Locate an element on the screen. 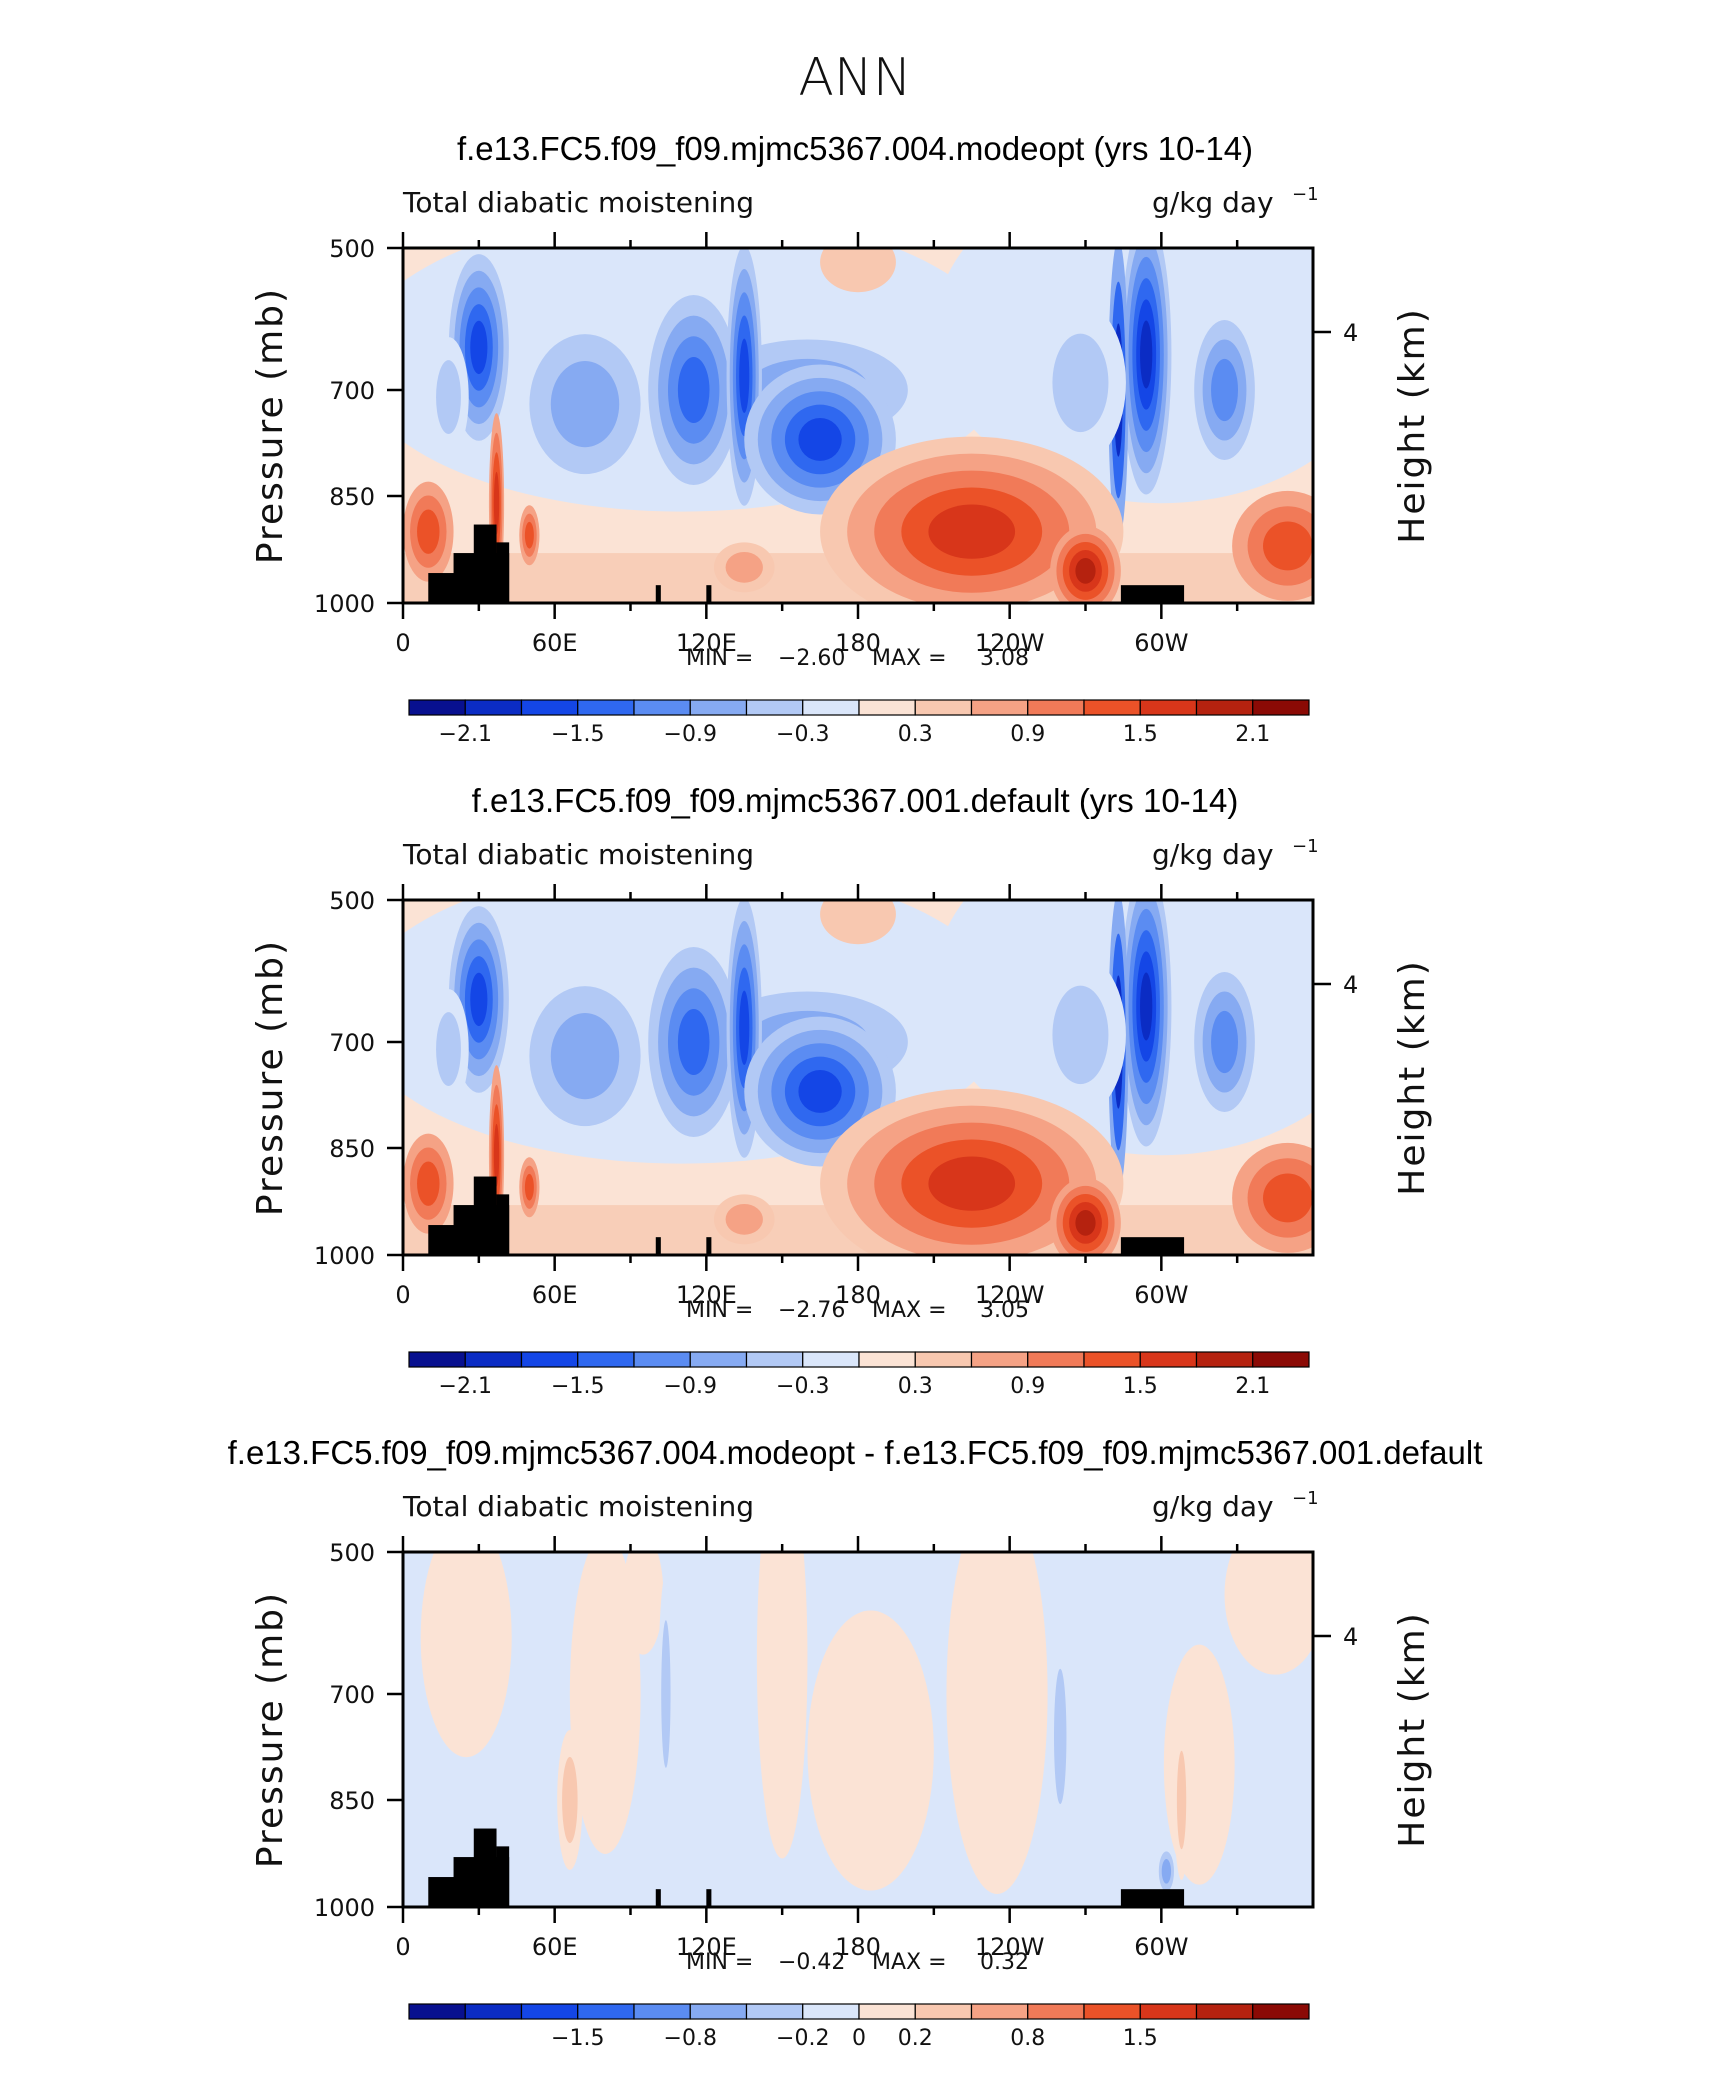 The image size is (1710, 2074). stat-min-label: MIN = is located at coordinates (719, 1310).